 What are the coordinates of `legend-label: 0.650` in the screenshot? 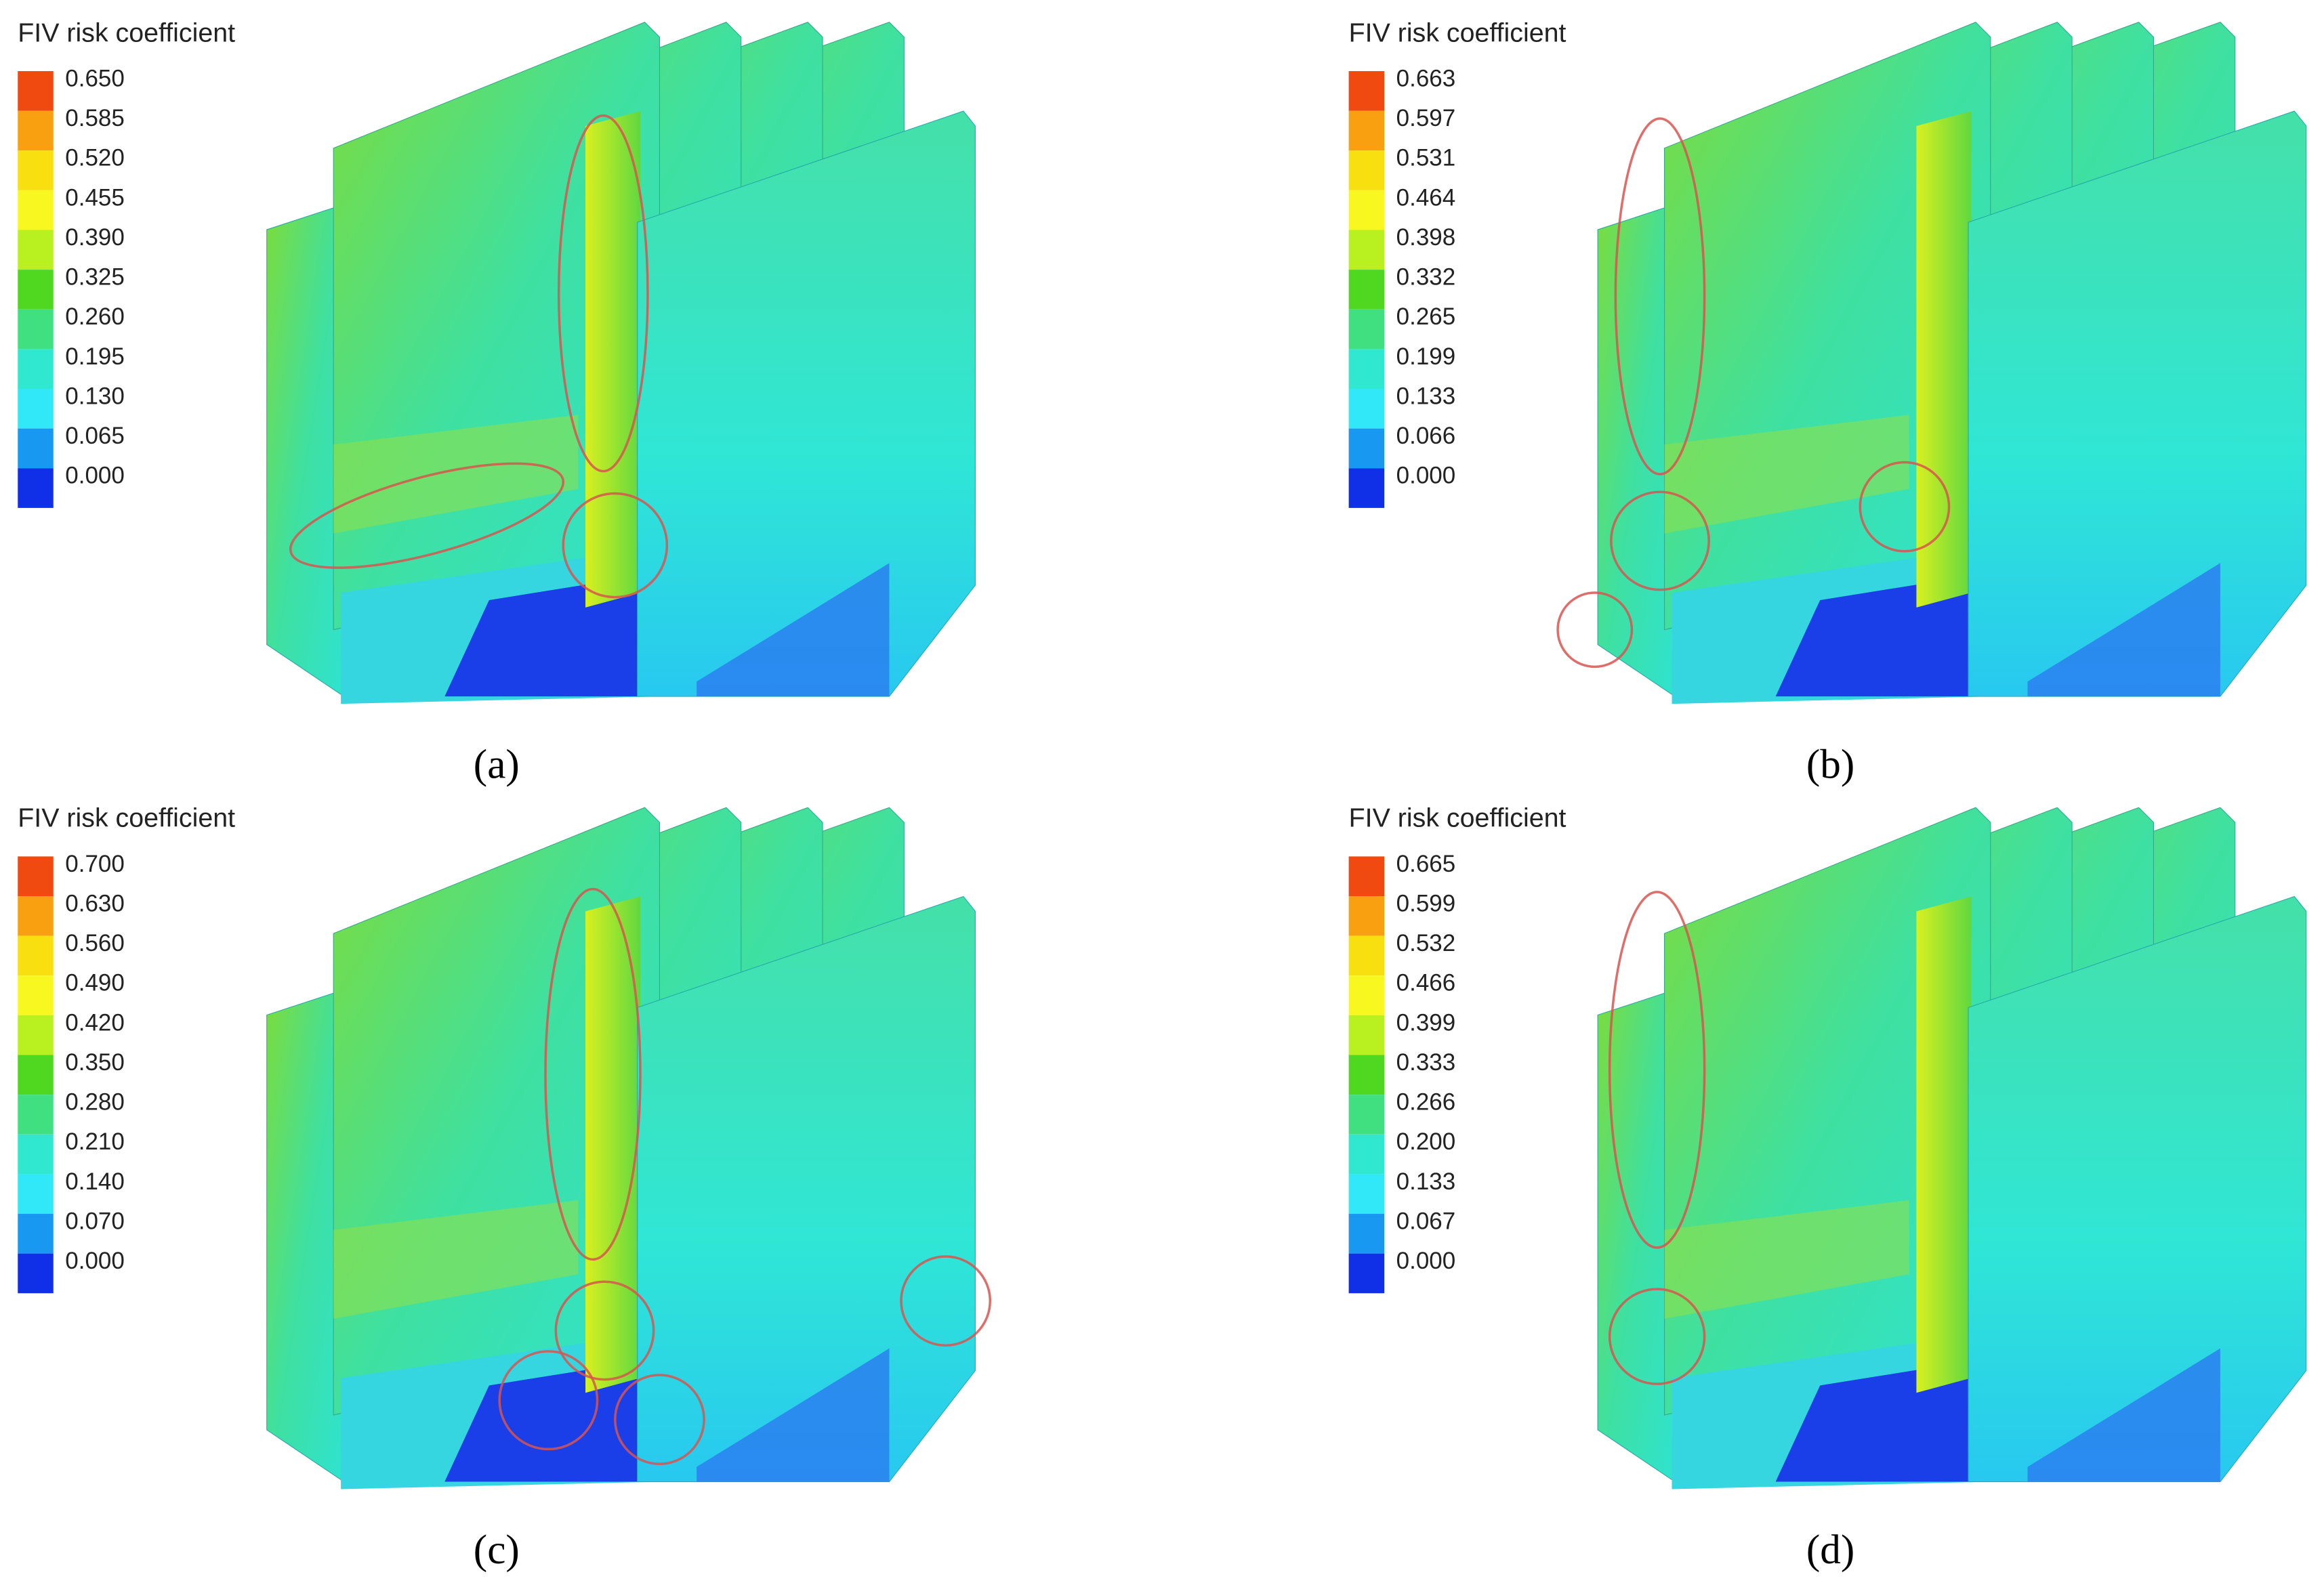 It's located at (95, 78).